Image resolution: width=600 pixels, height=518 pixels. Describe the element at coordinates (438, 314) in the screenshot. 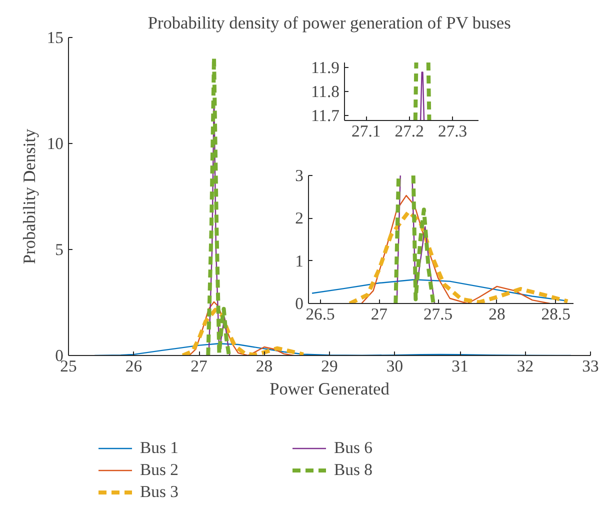

I see `x-tick-label: 27.5` at that location.